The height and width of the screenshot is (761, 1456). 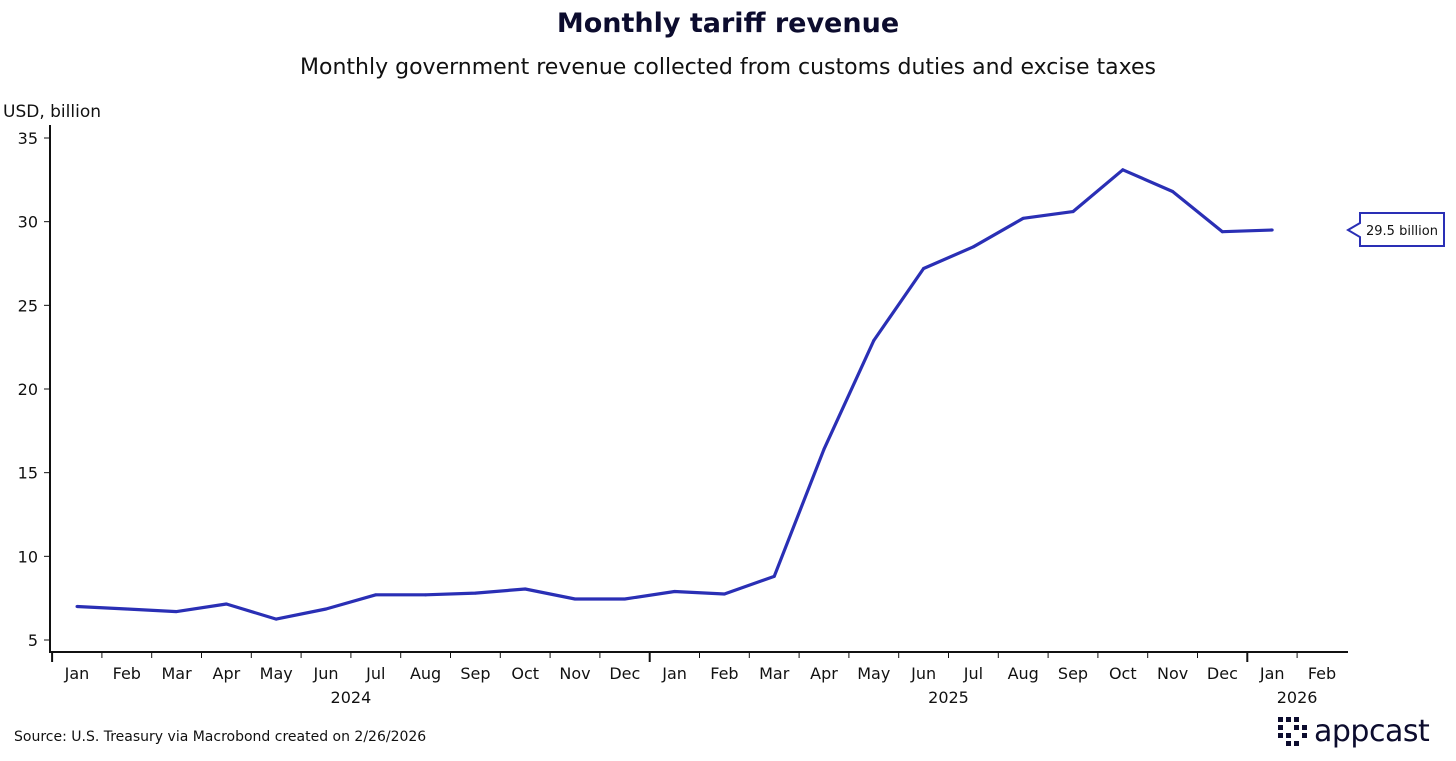 What do you see at coordinates (28, 138) in the screenshot?
I see `y-tick-label: 35` at bounding box center [28, 138].